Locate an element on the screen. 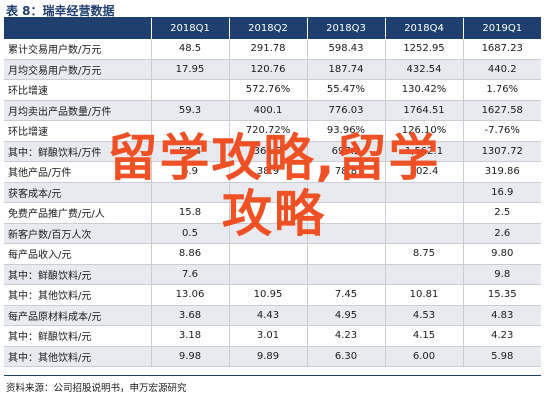 This screenshot has height=400, width=545. table-cell: 15.8 is located at coordinates (190, 213).